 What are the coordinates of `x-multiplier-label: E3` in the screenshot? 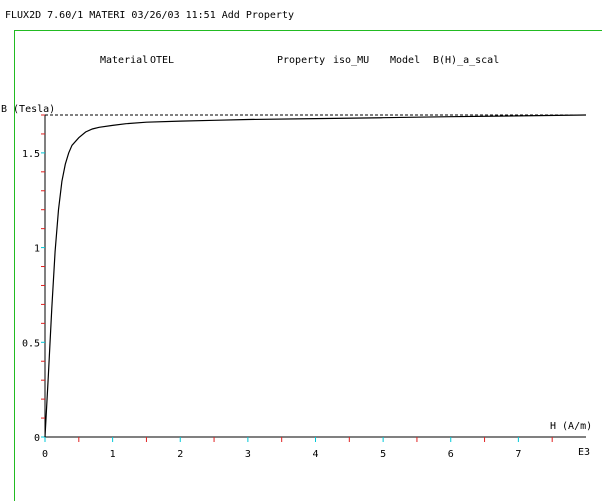 It's located at (584, 452).